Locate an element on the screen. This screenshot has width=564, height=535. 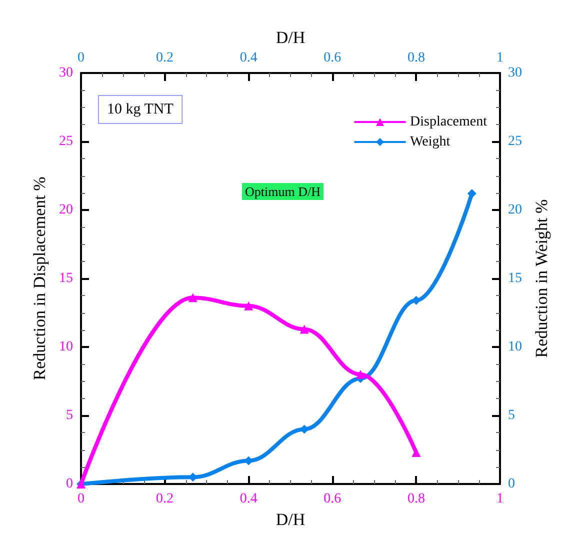
x-tick-label: 0.6 is located at coordinates (333, 499).